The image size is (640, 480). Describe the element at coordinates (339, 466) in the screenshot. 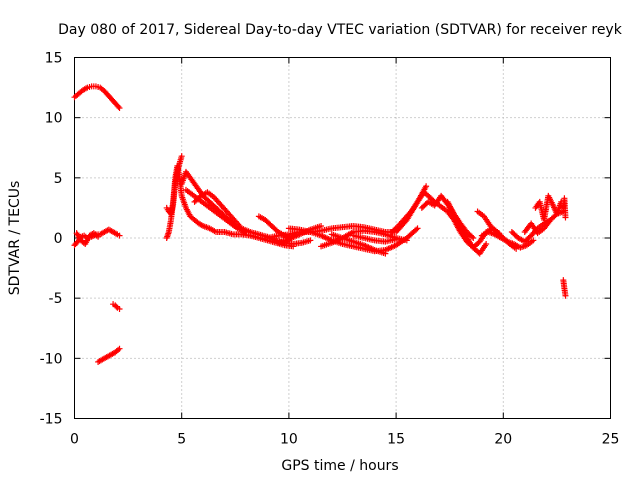

I see `x-axis-label: GPS time / hours` at that location.